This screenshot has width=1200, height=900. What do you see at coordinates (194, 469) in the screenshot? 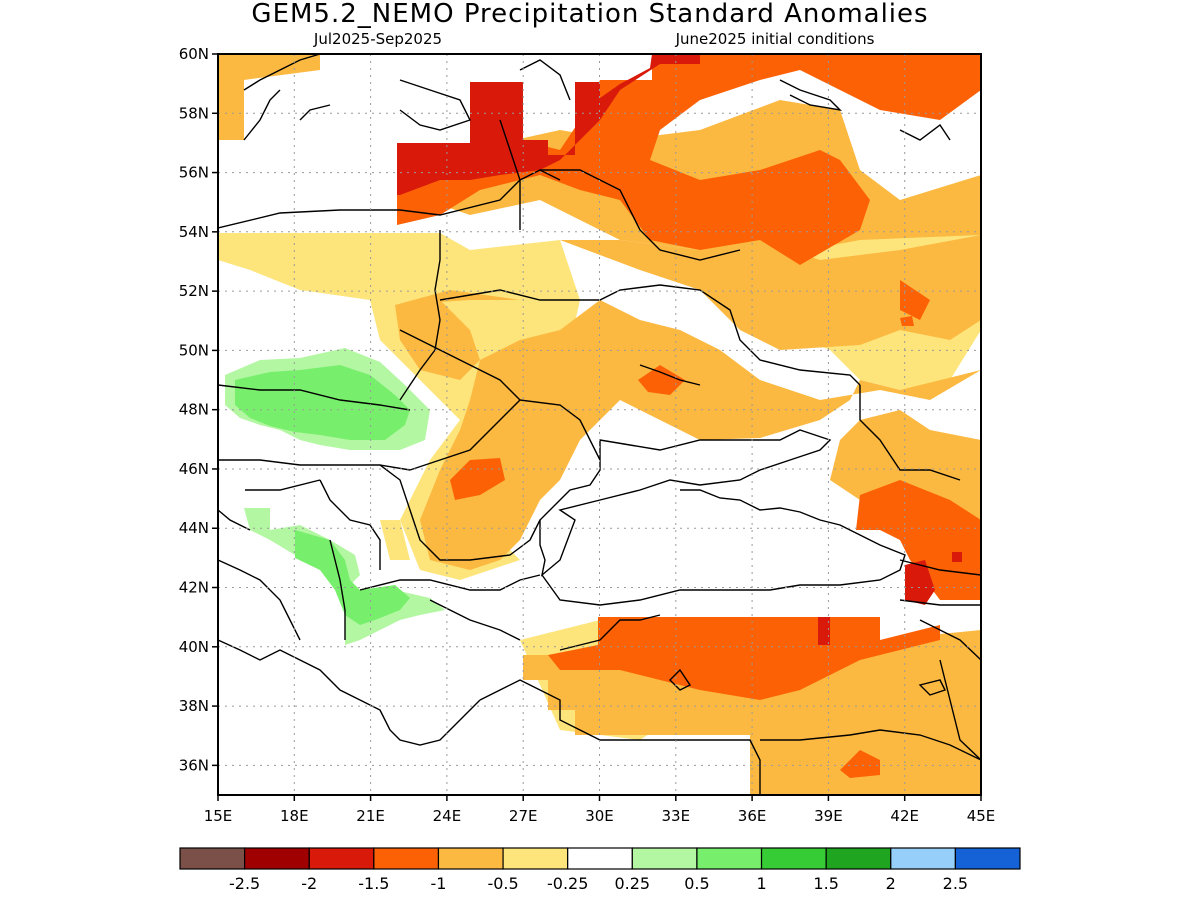
I see `y-tick-label: 46N` at bounding box center [194, 469].